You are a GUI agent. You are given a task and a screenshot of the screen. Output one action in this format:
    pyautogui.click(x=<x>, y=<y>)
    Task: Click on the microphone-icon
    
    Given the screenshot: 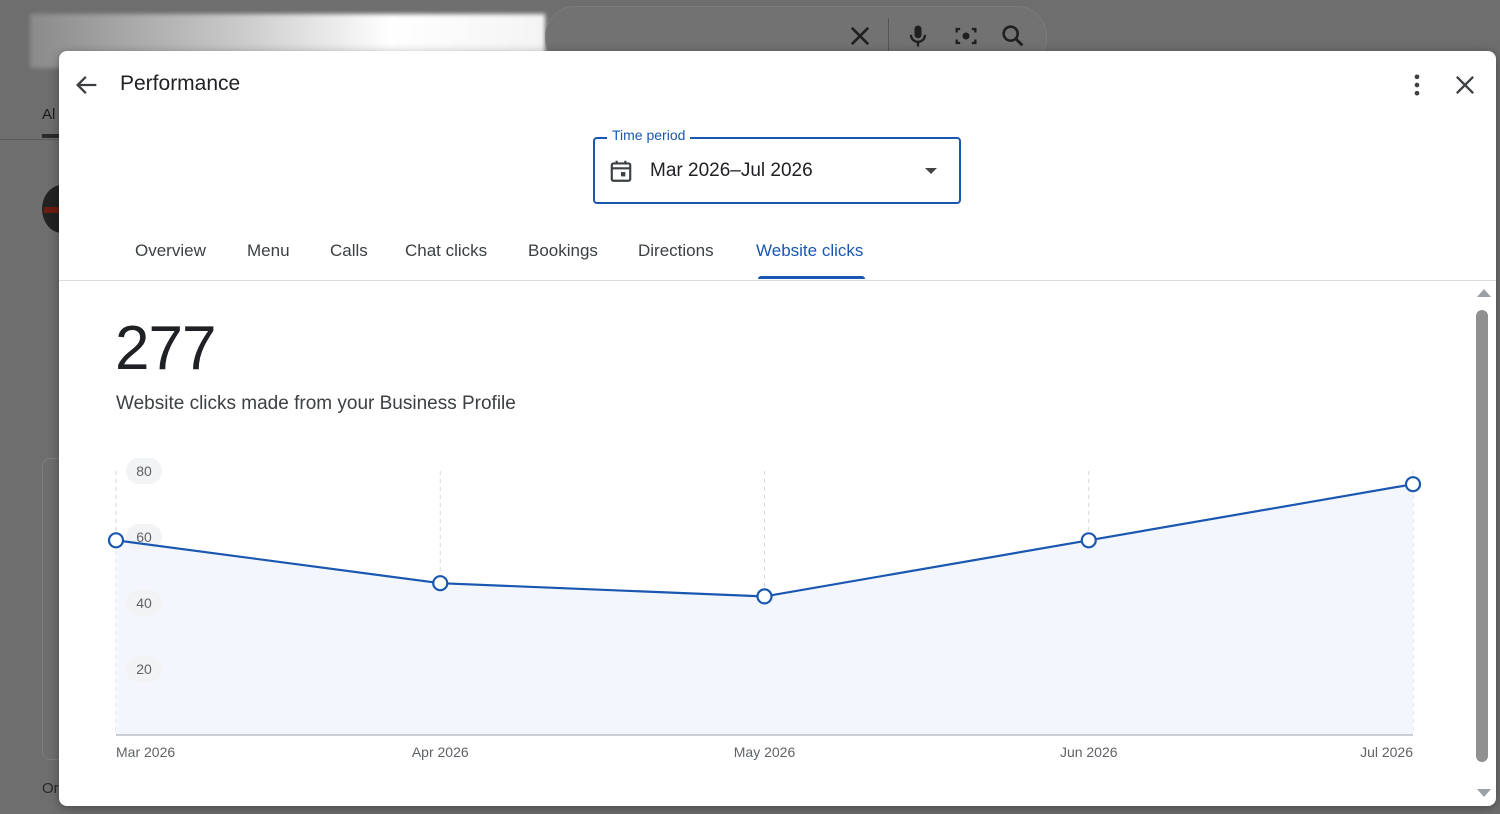 What is the action you would take?
    pyautogui.click(x=918, y=36)
    